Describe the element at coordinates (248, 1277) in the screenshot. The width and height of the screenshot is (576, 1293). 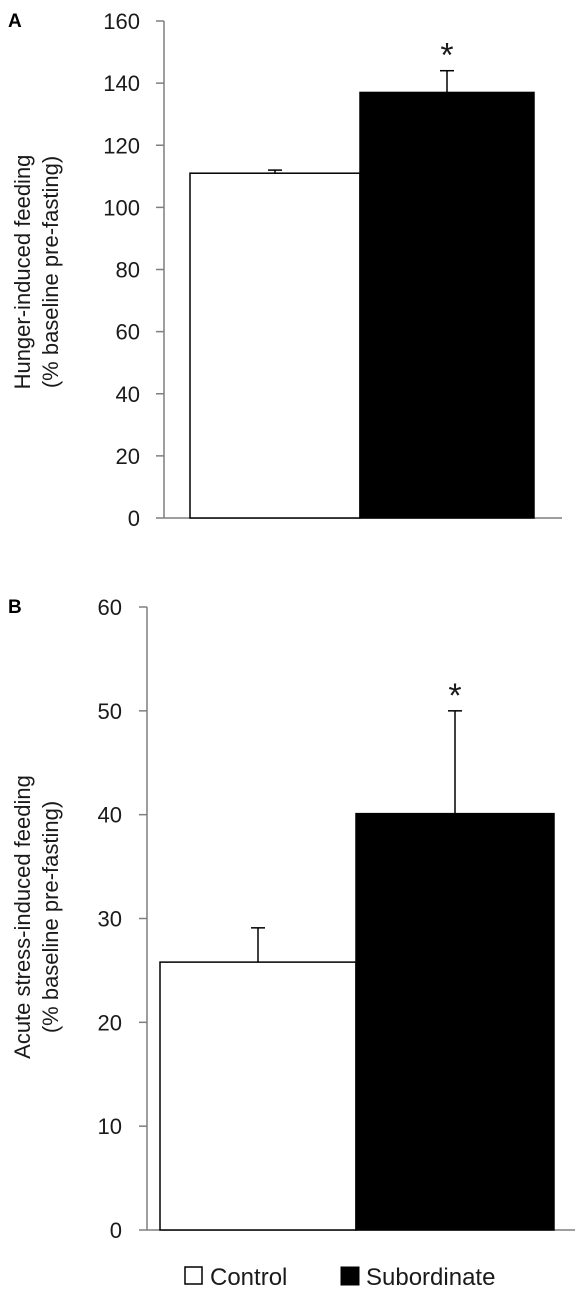
I see `legend-label-control: Control` at that location.